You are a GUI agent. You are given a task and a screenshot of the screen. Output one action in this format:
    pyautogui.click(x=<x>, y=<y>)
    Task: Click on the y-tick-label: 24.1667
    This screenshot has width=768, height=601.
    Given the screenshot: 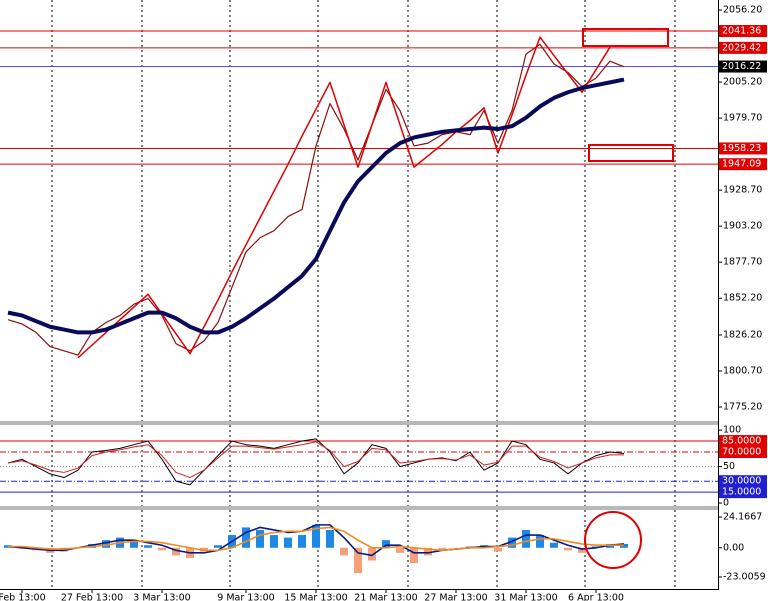 What is the action you would take?
    pyautogui.click(x=742, y=517)
    